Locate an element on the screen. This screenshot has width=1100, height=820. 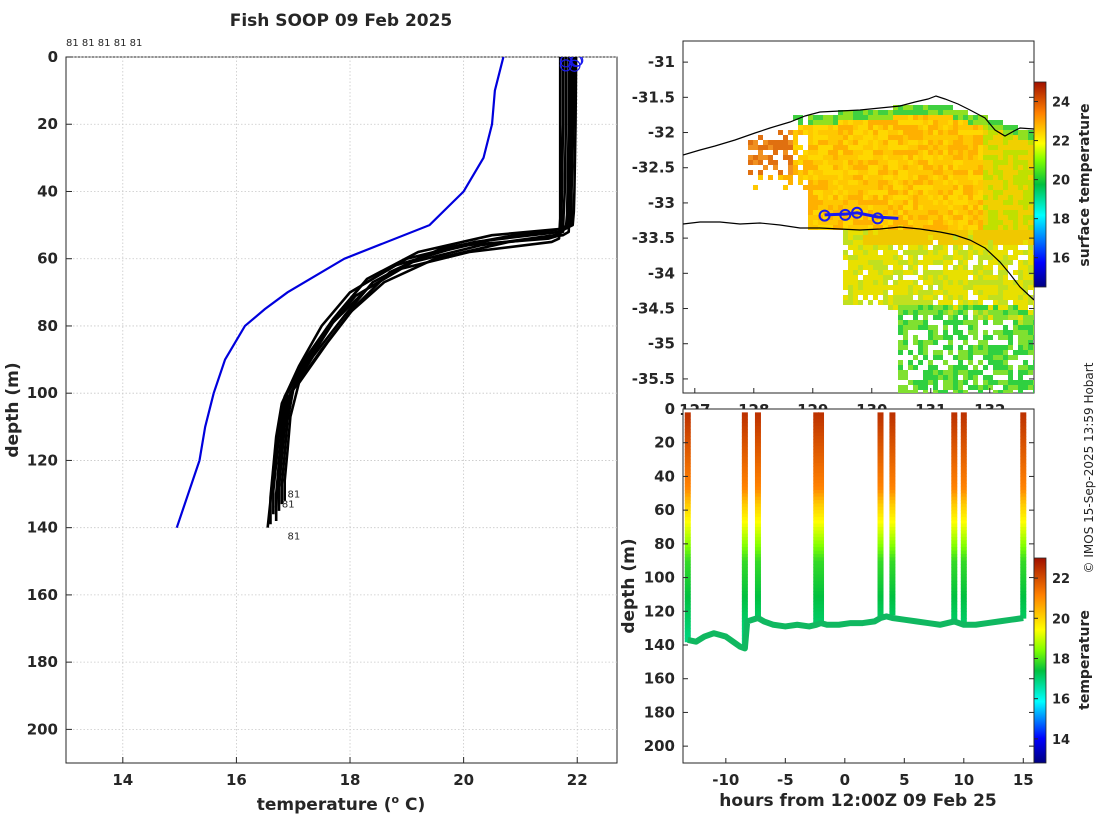
profile-y-label: depth (m) is located at coordinates (13, 409).